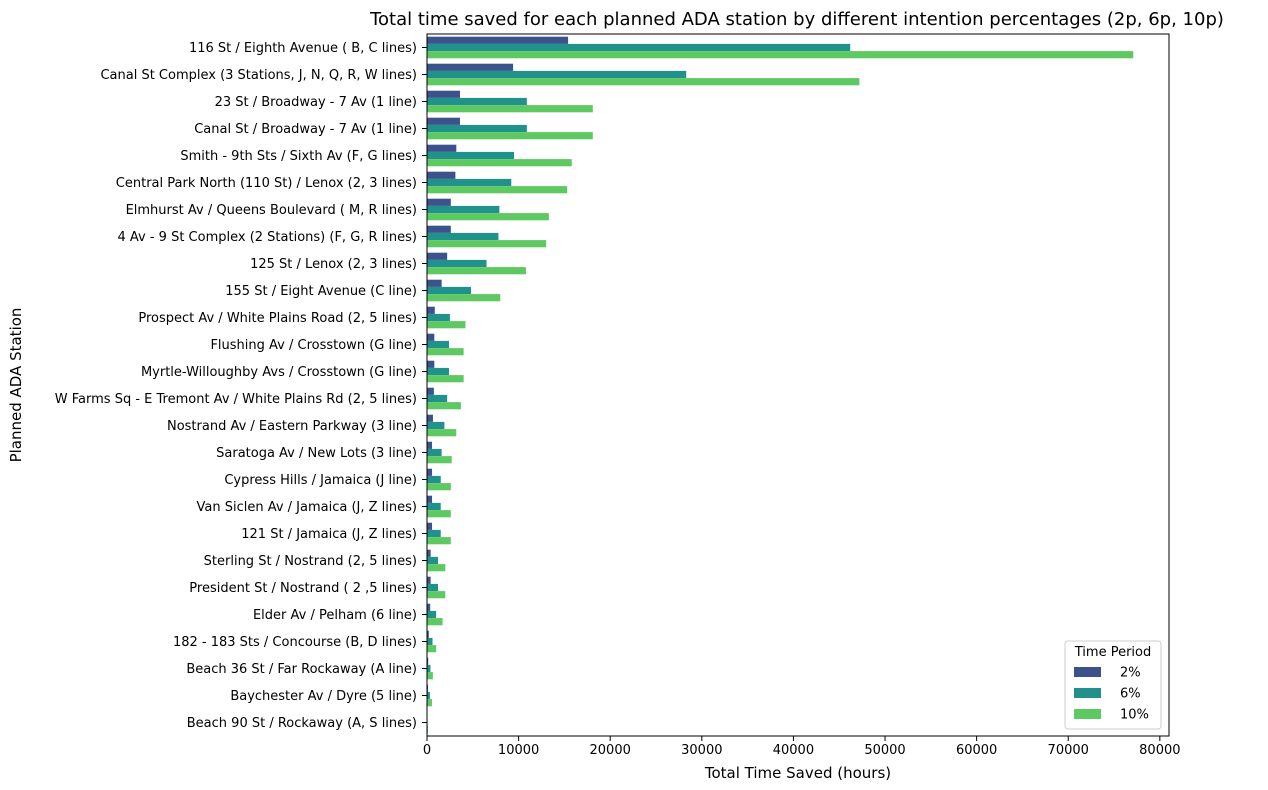  I want to click on x-tick-label: 80000, so click(1159, 750).